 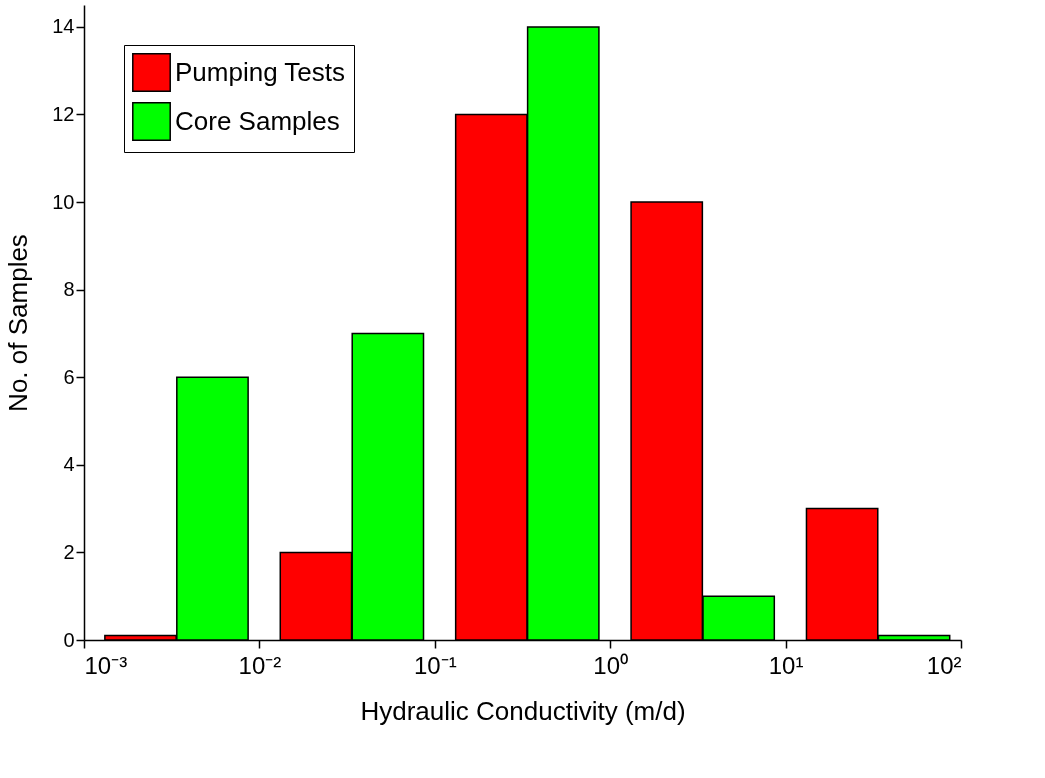 I want to click on x-tick-label: 10⁻³, so click(x=106, y=665).